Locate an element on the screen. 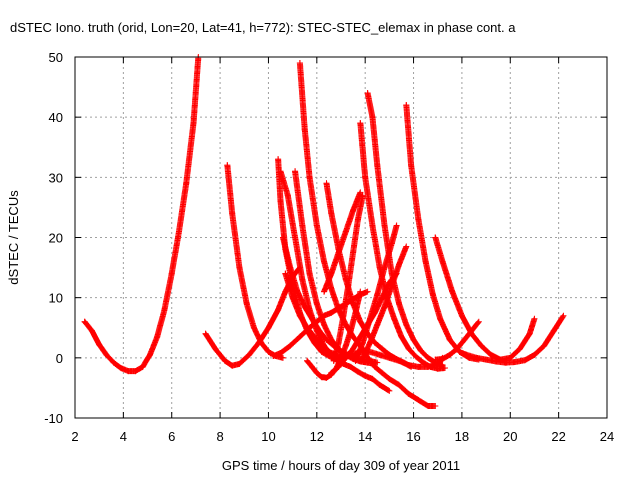  y-tick-label: 30 is located at coordinates (56, 177).